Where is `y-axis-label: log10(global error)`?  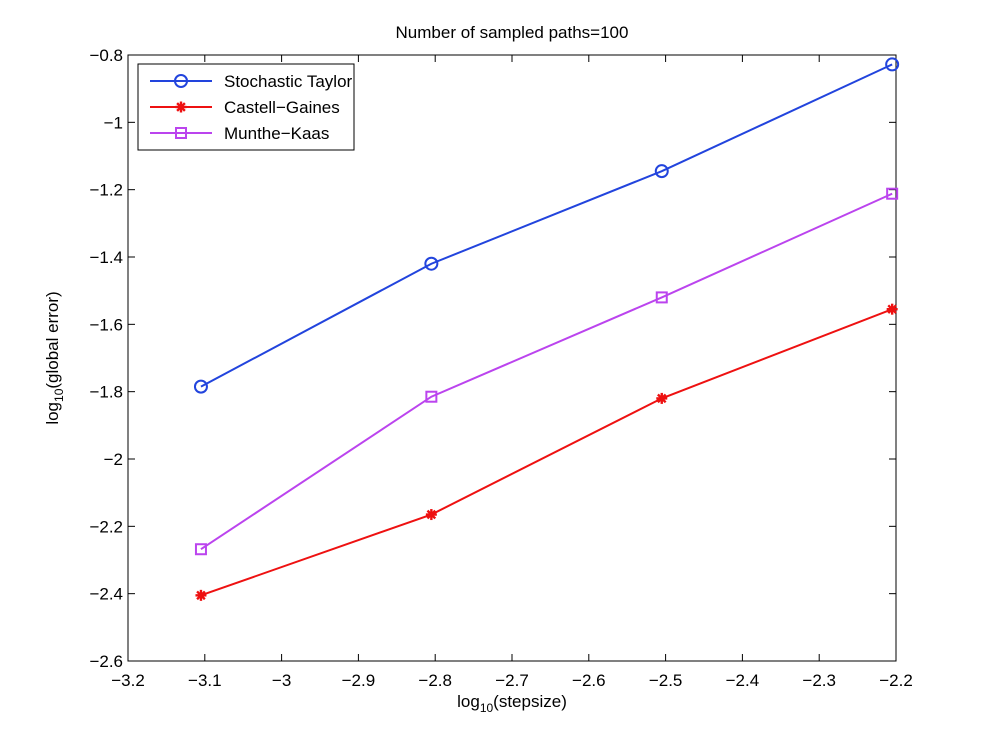
y-axis-label: log10(global error) is located at coordinates (54, 357).